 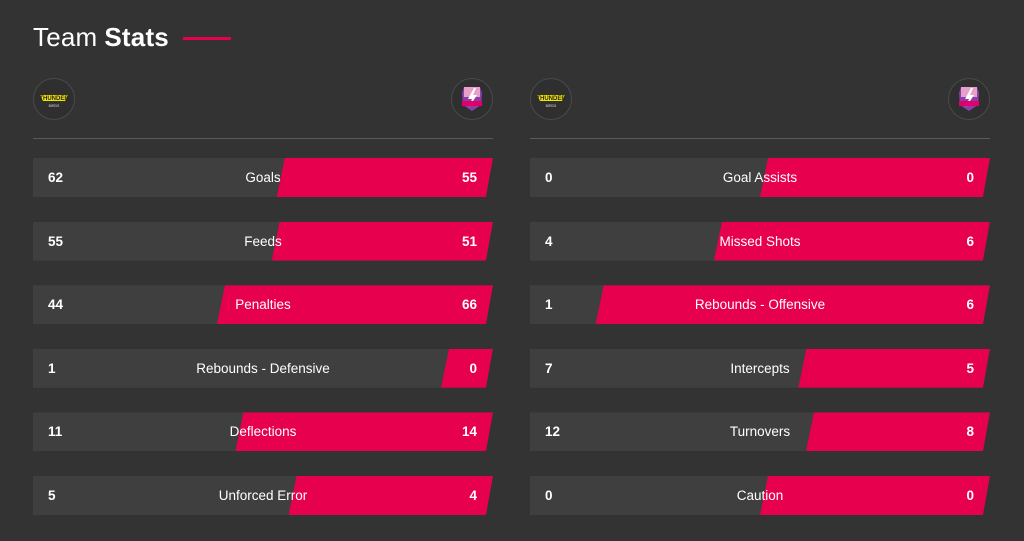 I want to click on home-stat-value: 11, so click(x=55, y=432).